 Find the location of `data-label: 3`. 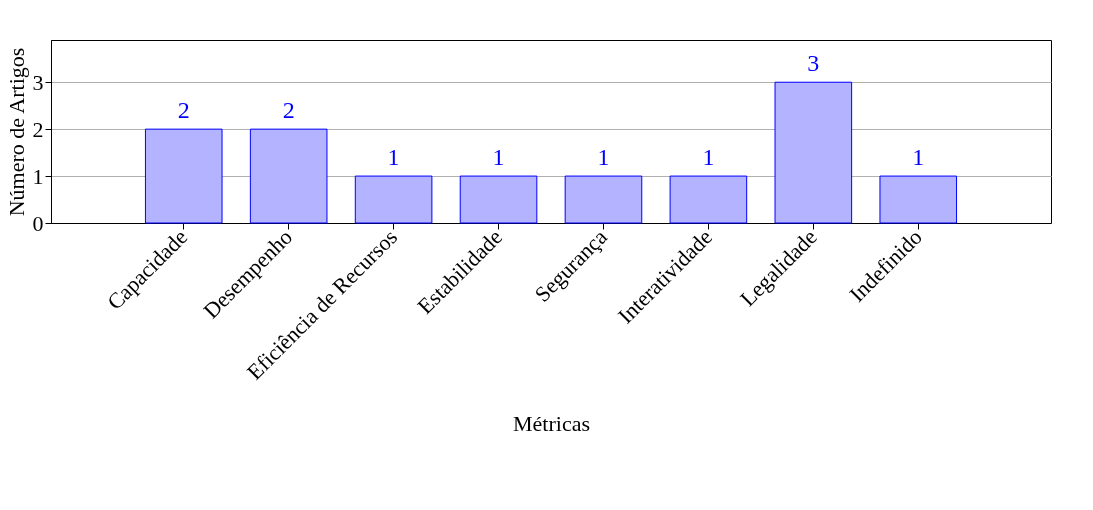

data-label: 3 is located at coordinates (813, 63).